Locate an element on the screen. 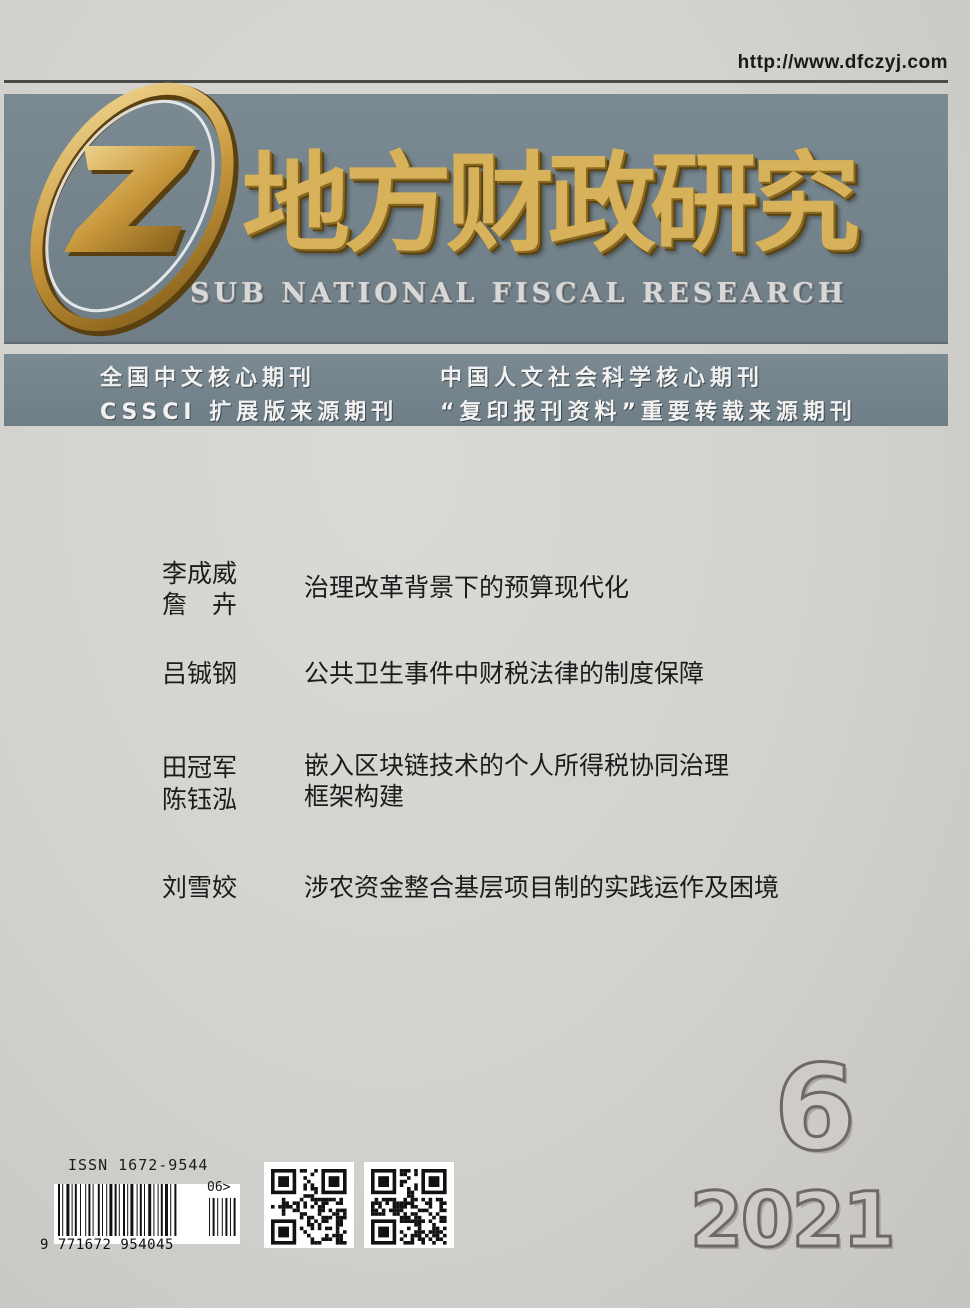 Image resolution: width=970 pixels, height=1308 pixels. article-title: 治理改革背景下的预算现代化 is located at coordinates (467, 587).